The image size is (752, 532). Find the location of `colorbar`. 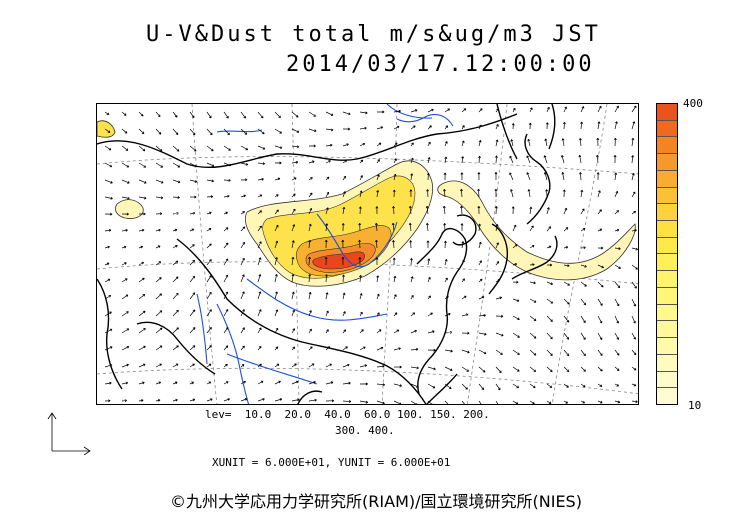

colorbar is located at coordinates (667, 254).